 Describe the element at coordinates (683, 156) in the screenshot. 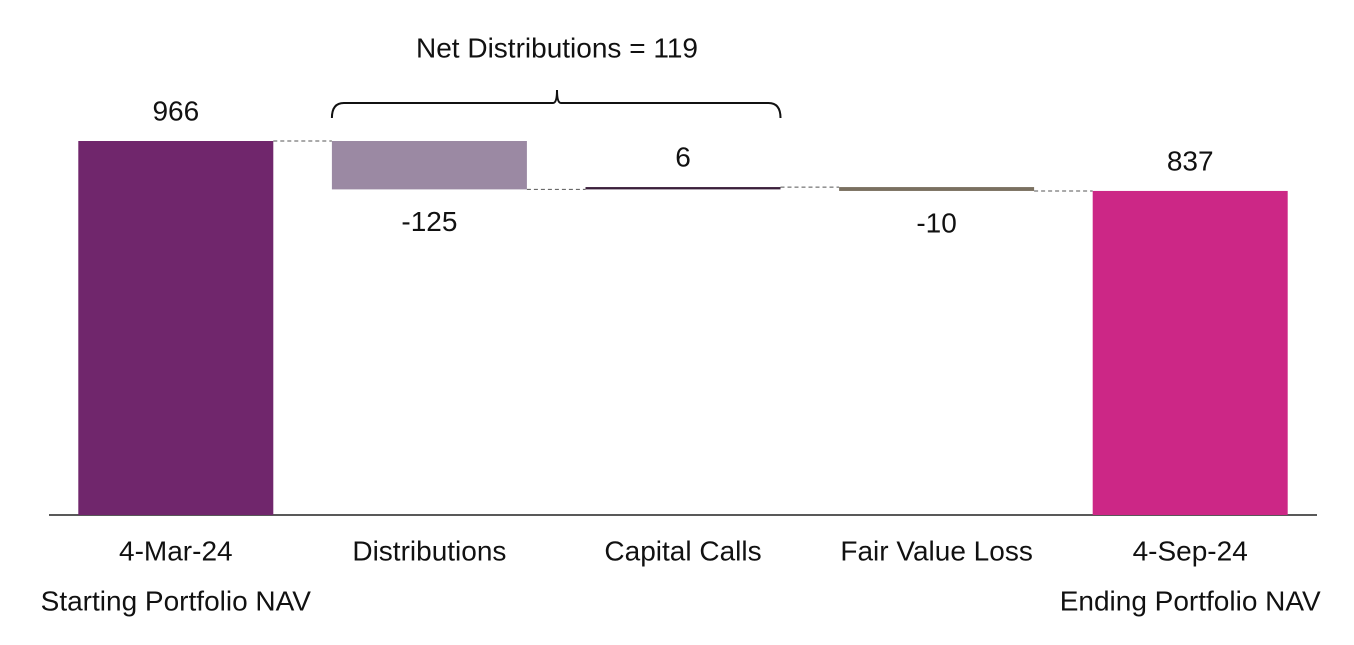

I see `value-label: 6` at that location.